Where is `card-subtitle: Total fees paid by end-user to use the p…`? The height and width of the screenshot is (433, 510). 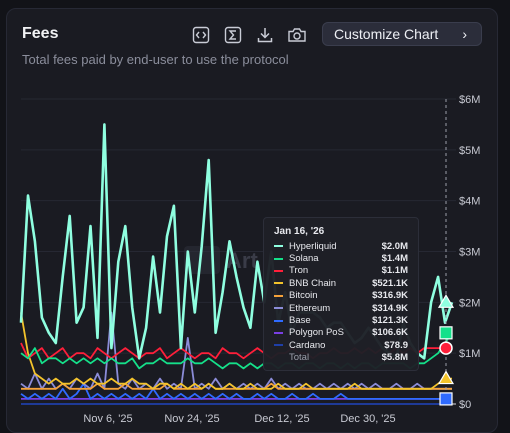 card-subtitle: Total fees paid by end-user to use the p… is located at coordinates (155, 59).